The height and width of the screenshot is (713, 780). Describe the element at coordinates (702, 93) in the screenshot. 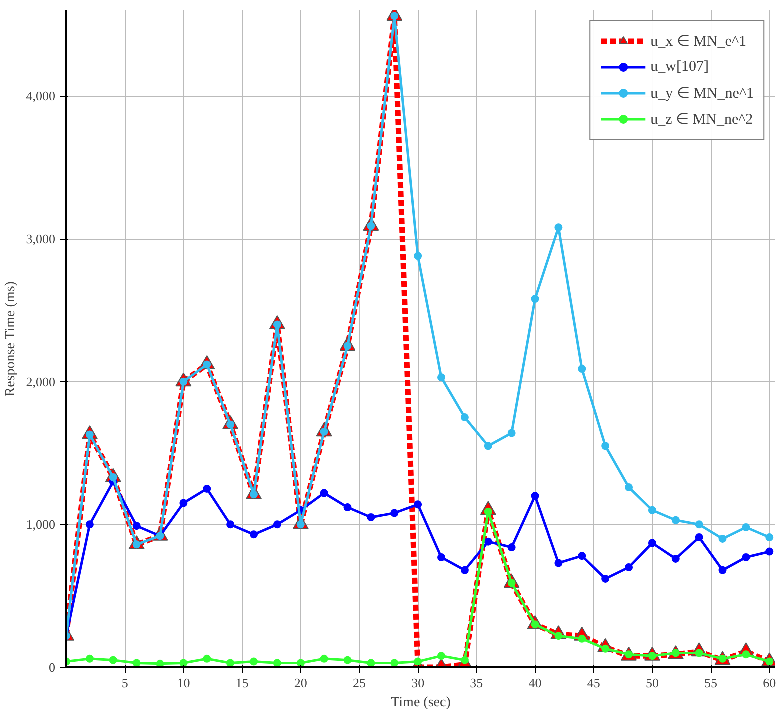

I see `legend-label: u_y ∈ MN_ne^1` at that location.